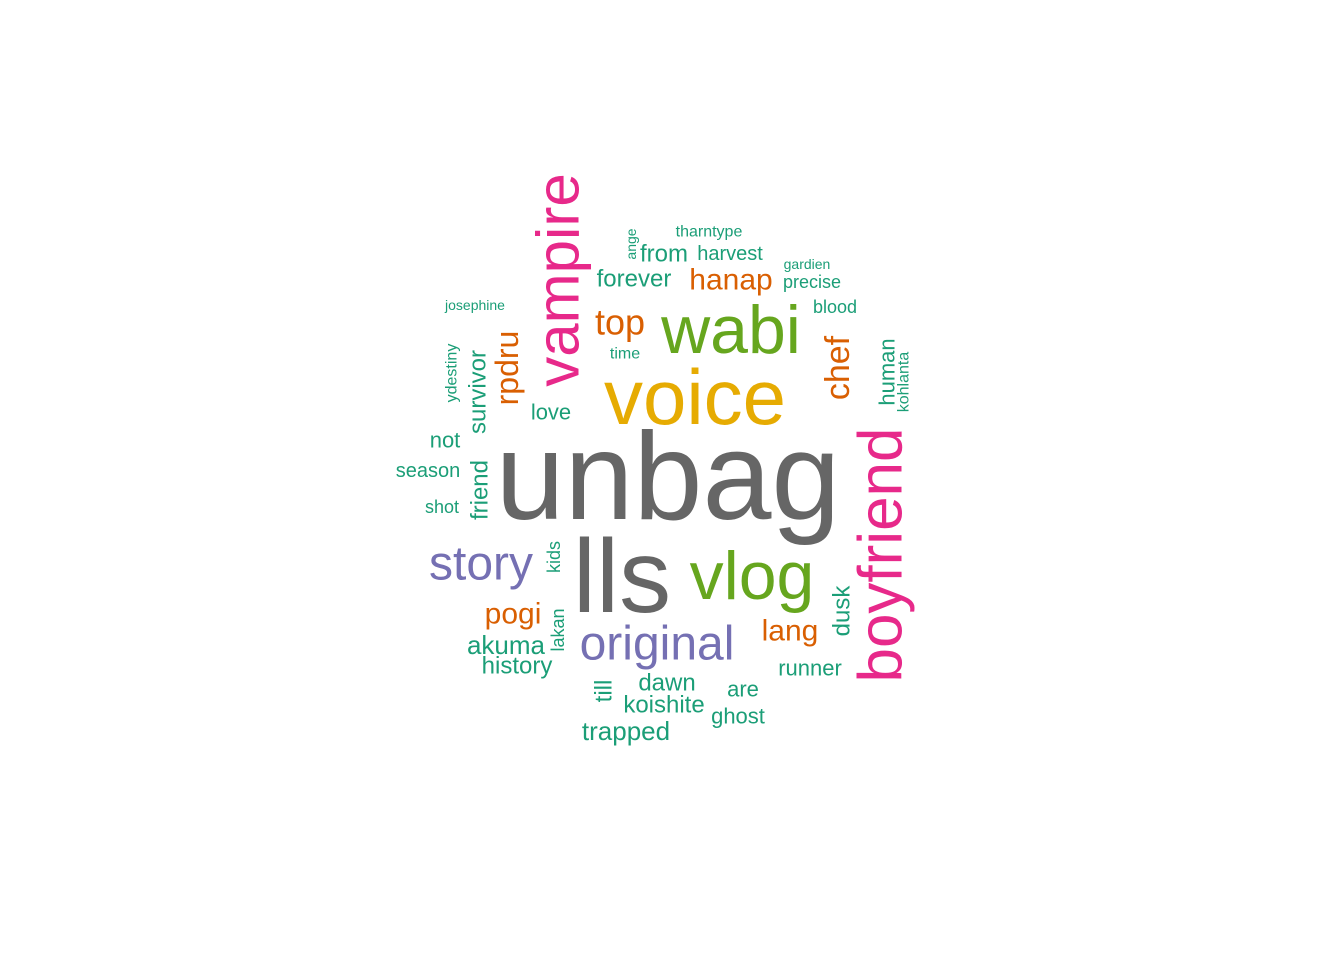 The height and width of the screenshot is (960, 1344). Describe the element at coordinates (428, 471) in the screenshot. I see `word-season: season` at that location.